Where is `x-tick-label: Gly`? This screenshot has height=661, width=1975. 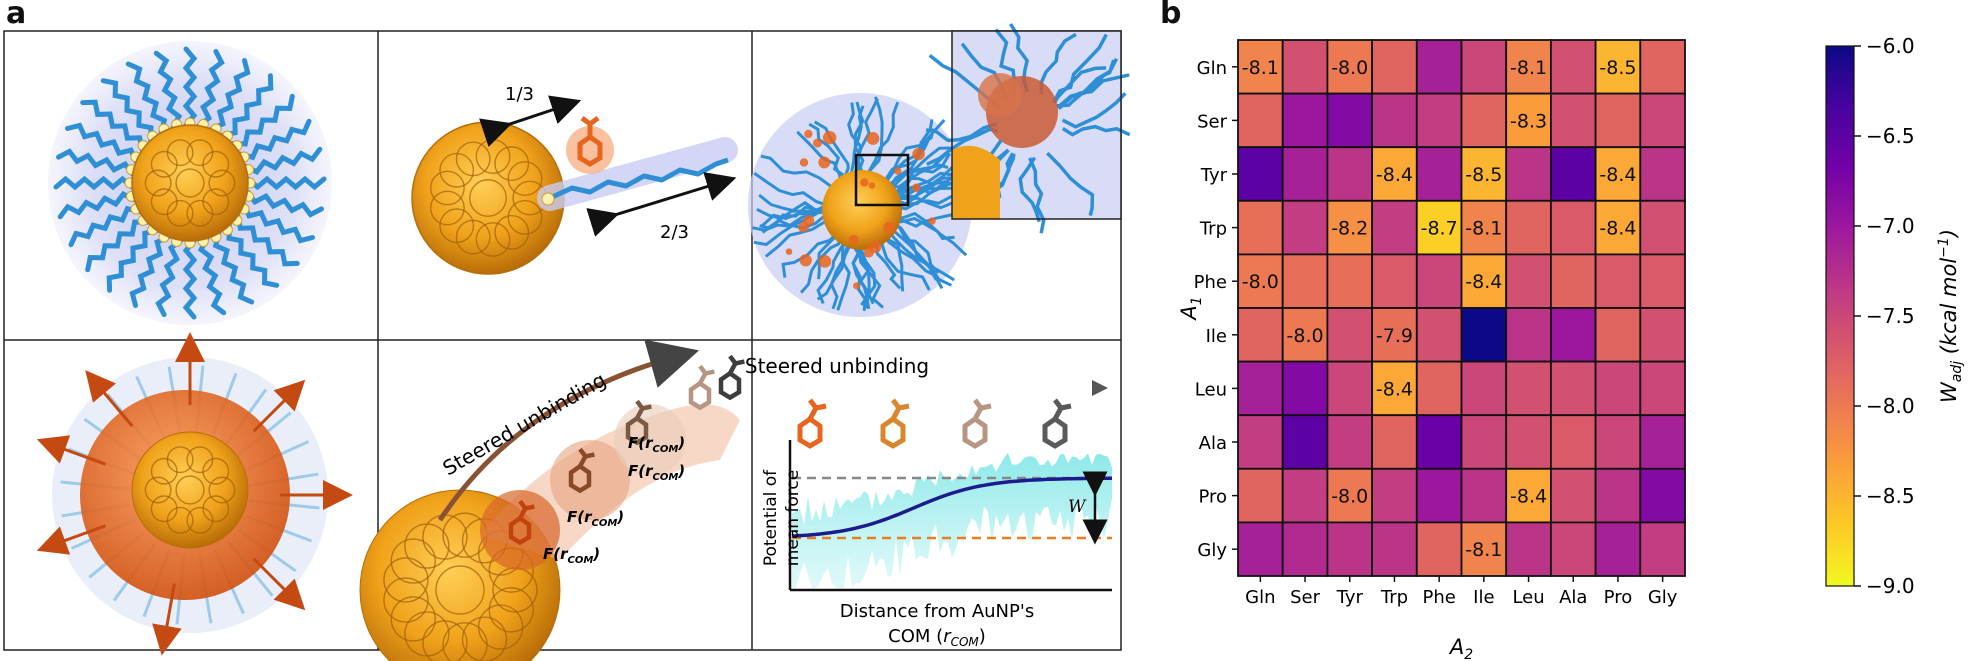
x-tick-label: Gly is located at coordinates (1663, 597).